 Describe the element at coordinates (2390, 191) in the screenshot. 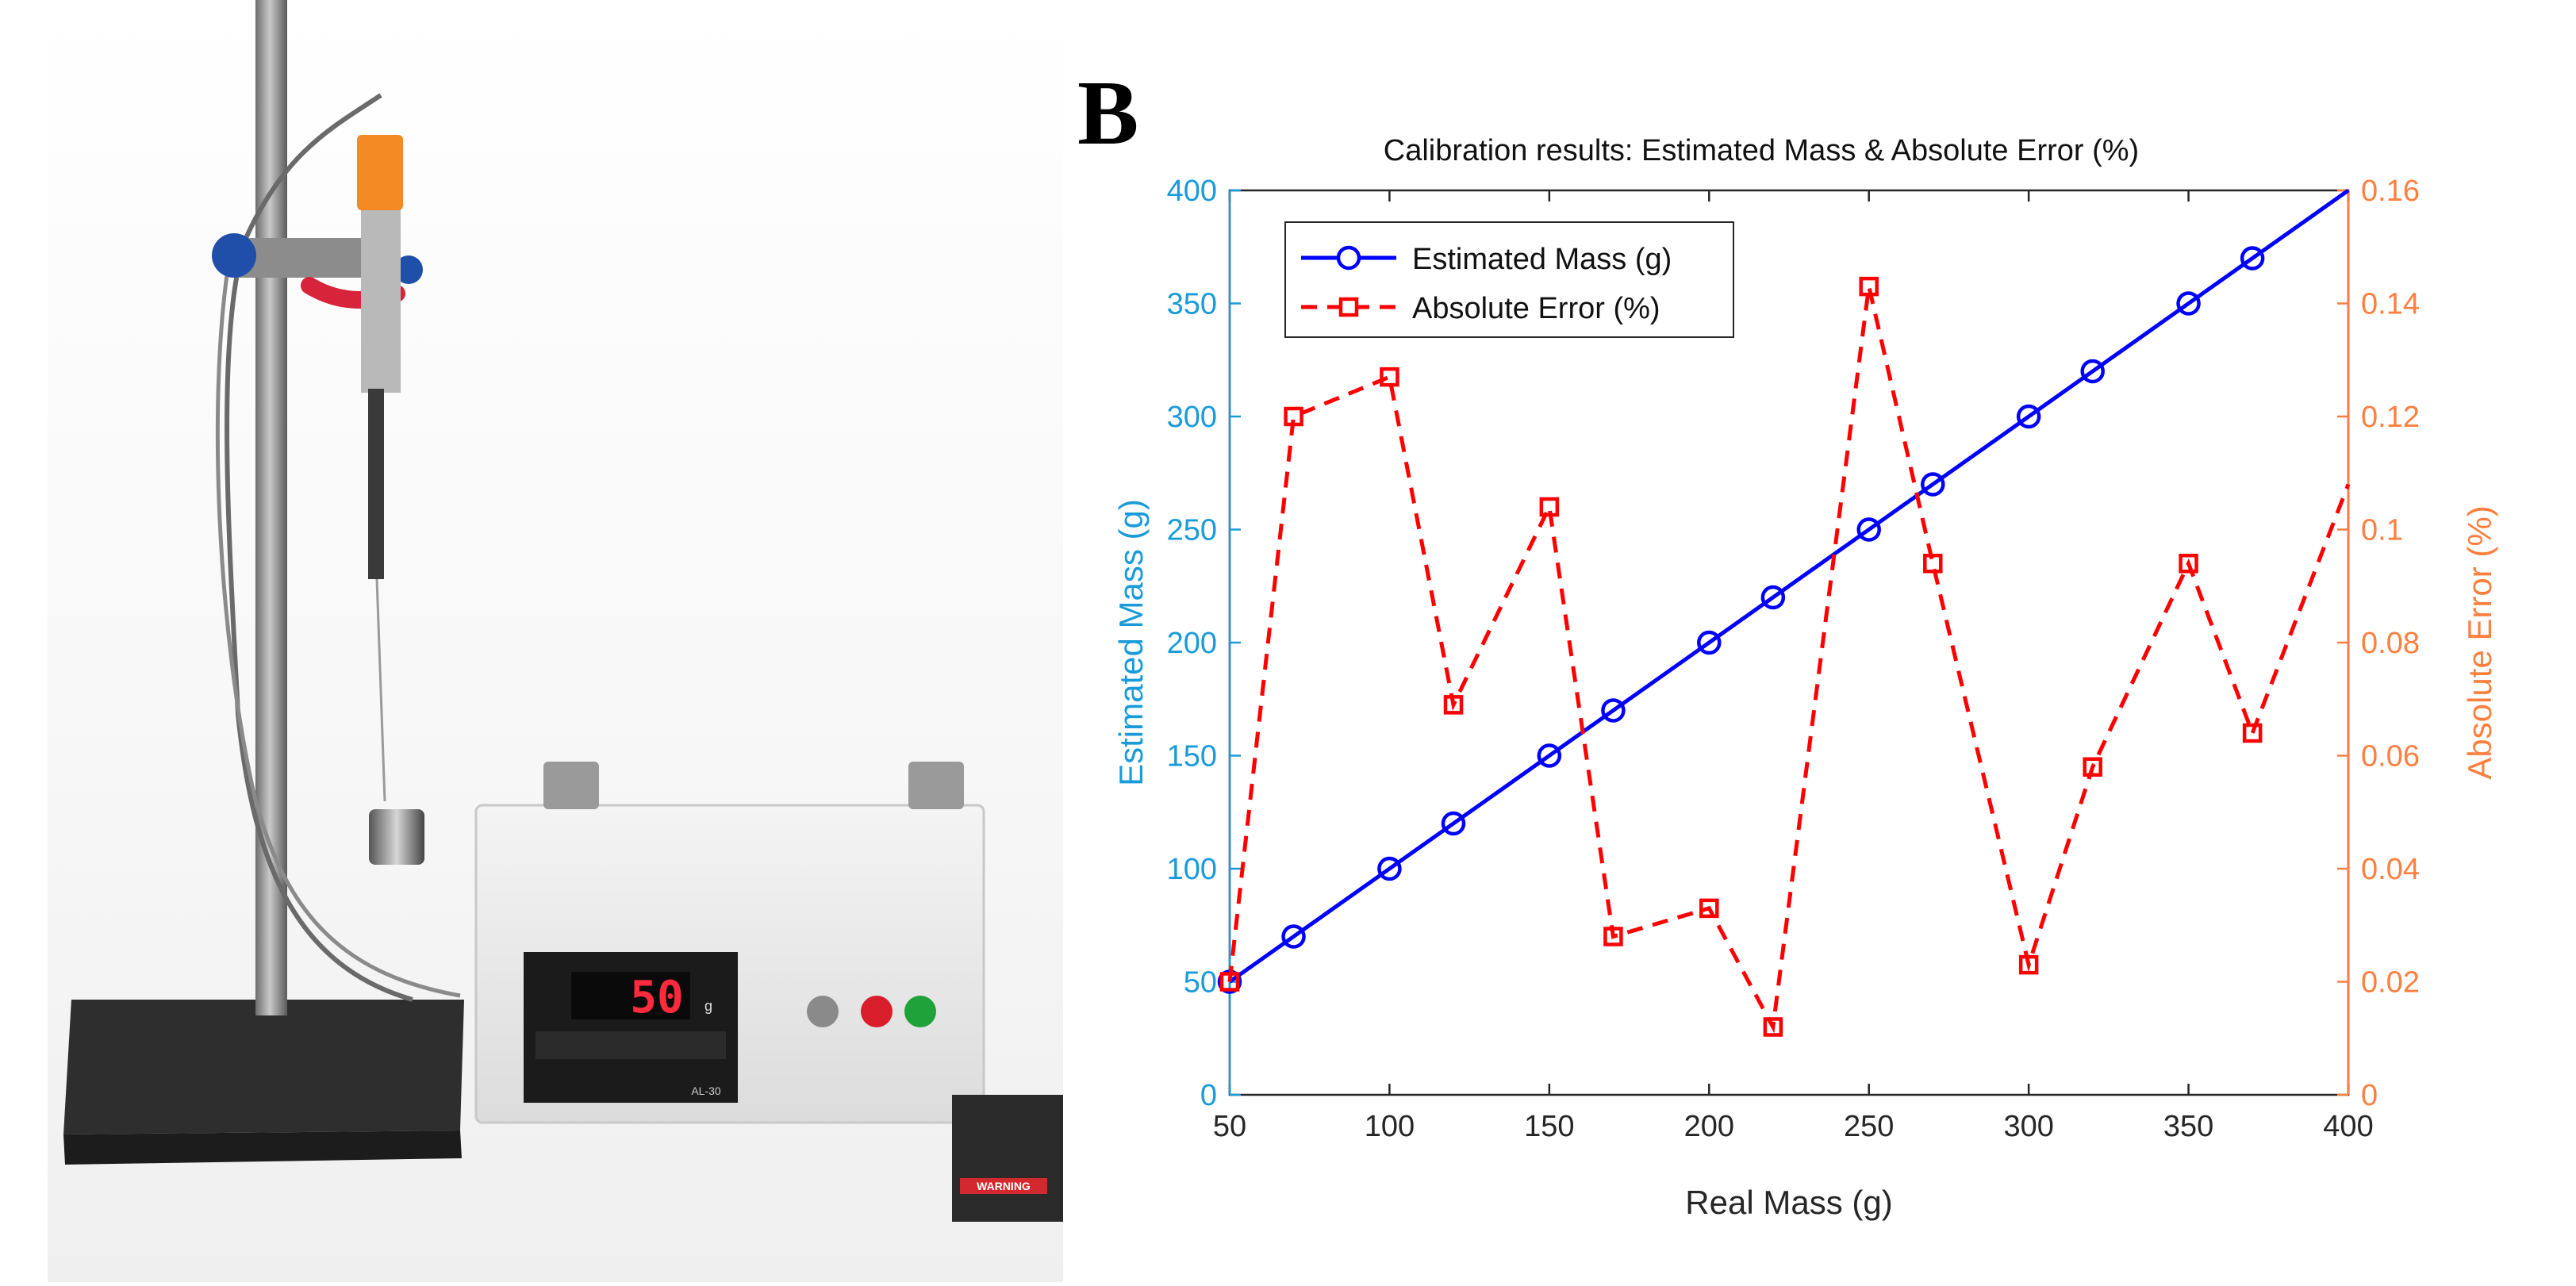

I see `y-tick-label-right: 0.16` at that location.